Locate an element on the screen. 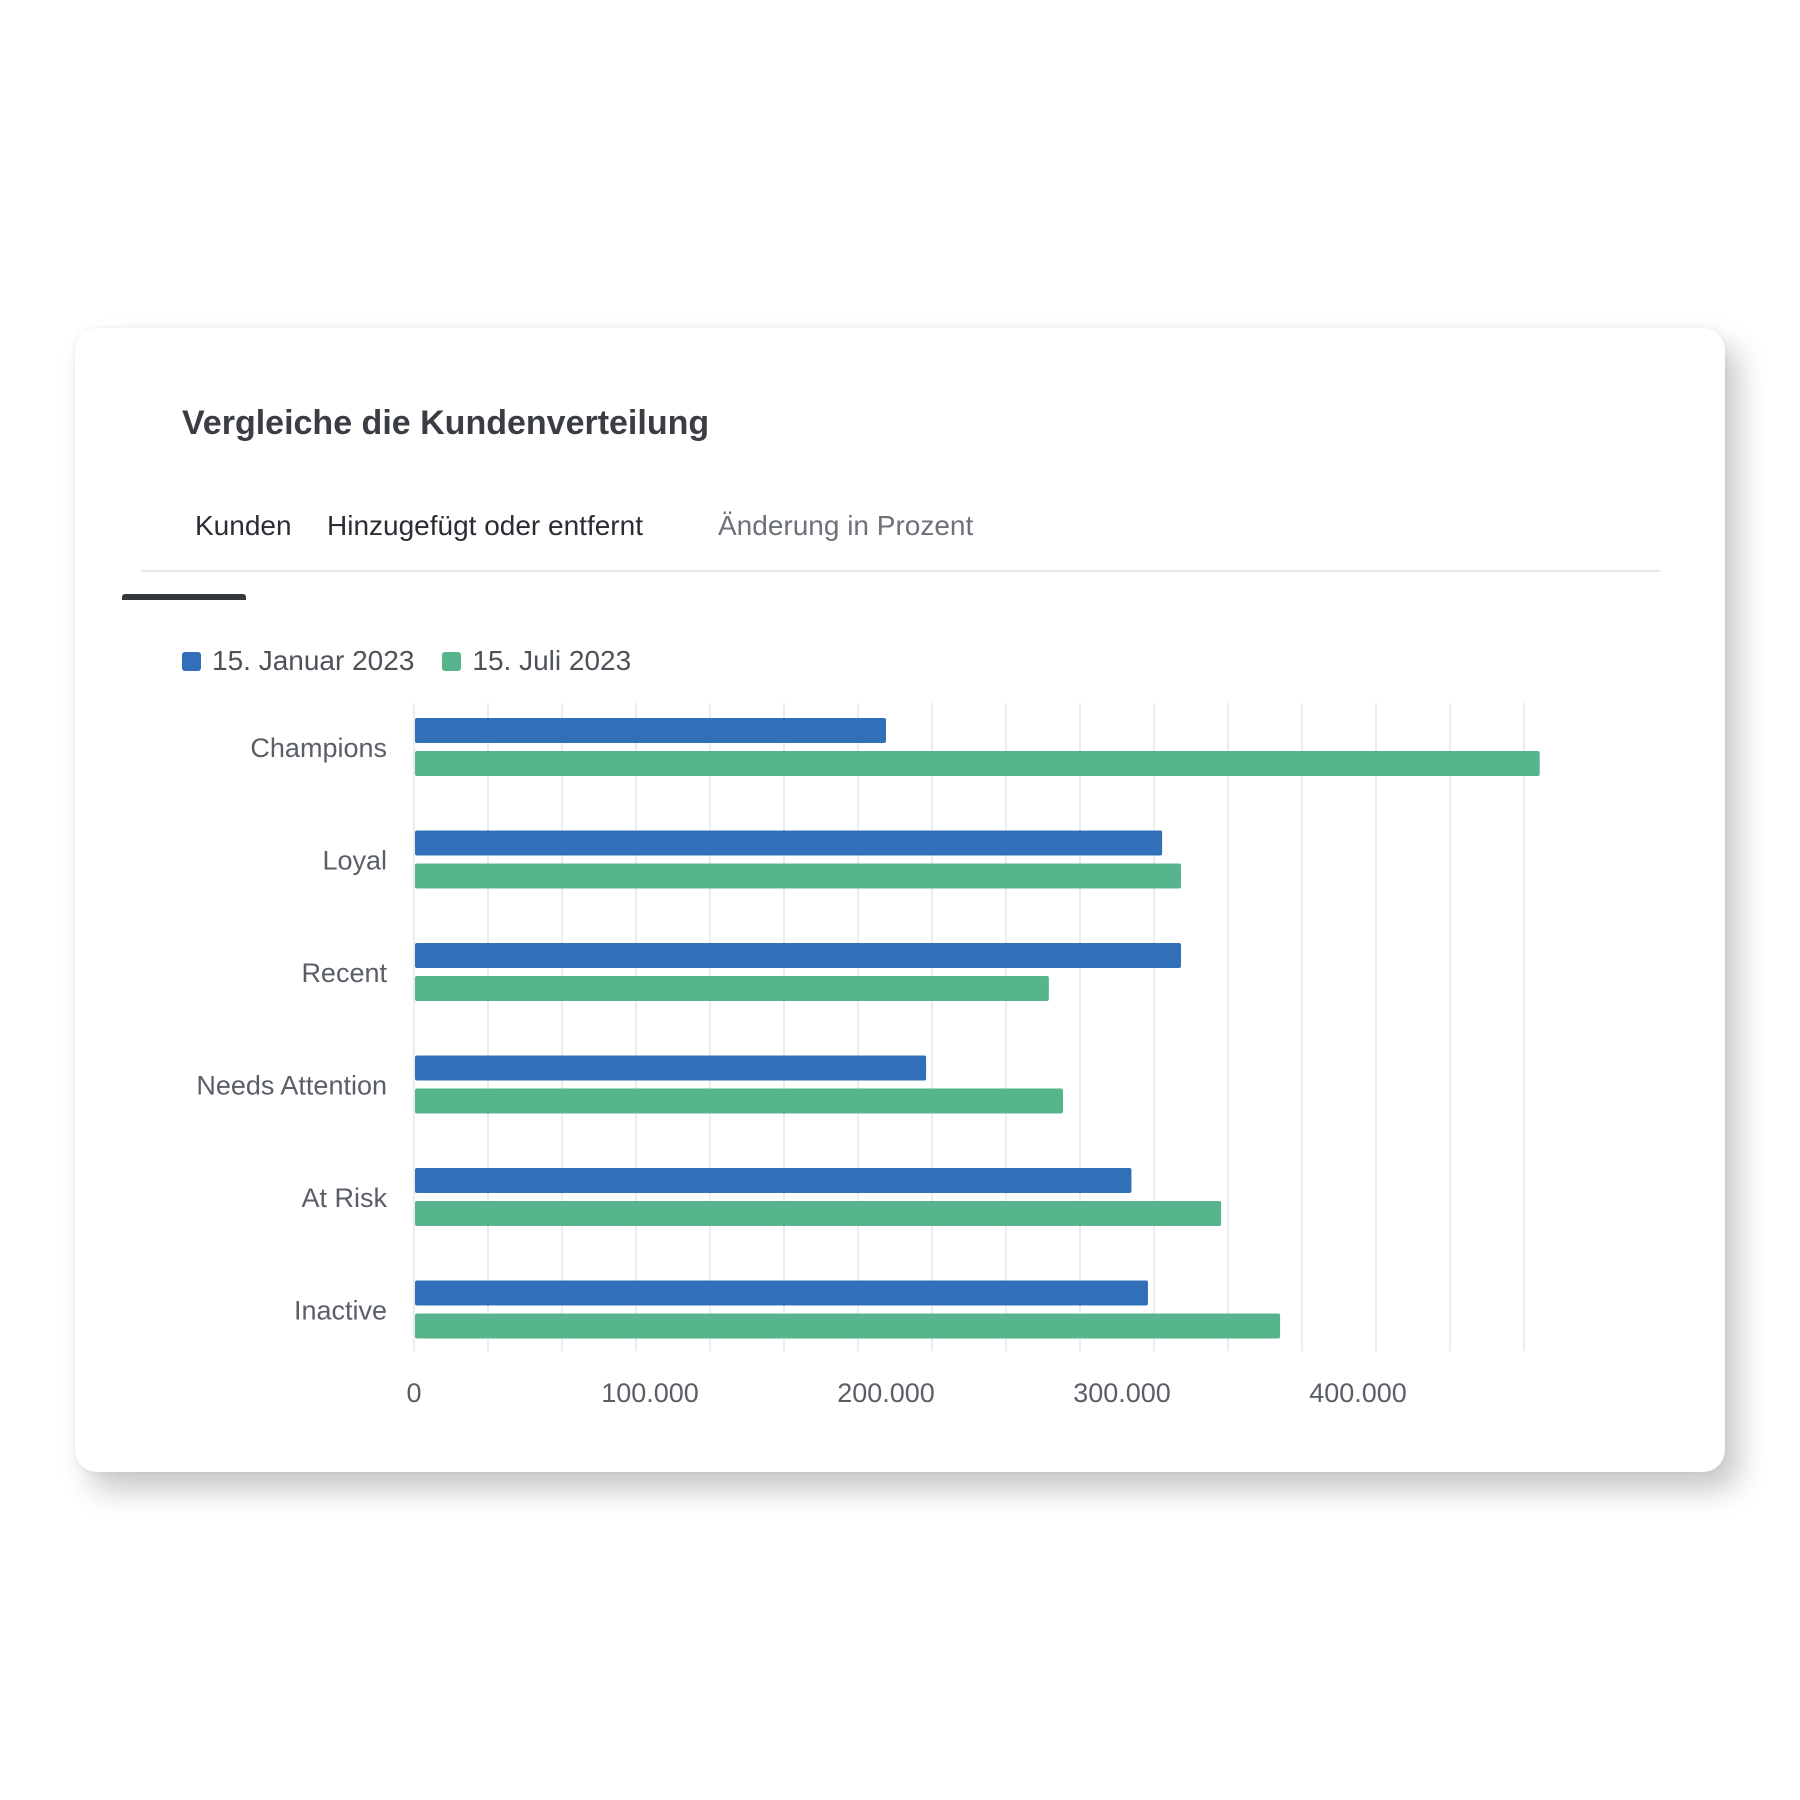 The width and height of the screenshot is (1800, 1800). x-tick-label: 400.000 is located at coordinates (1358, 1393).